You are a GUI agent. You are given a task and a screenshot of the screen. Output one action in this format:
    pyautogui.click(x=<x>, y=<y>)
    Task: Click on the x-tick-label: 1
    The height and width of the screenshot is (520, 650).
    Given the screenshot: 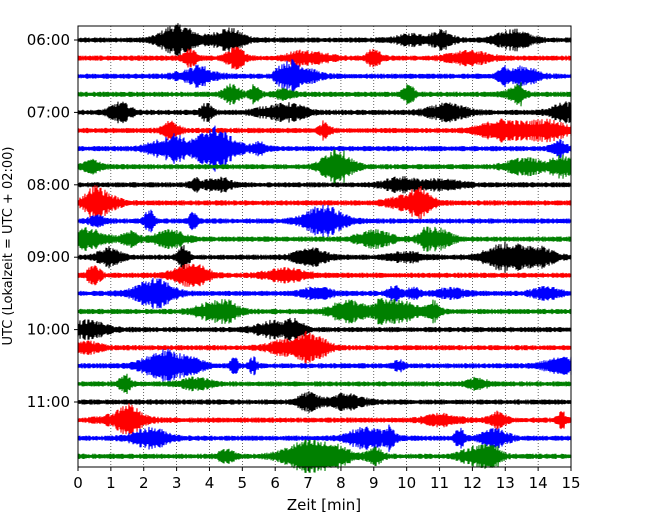 What is the action you would take?
    pyautogui.click(x=111, y=483)
    